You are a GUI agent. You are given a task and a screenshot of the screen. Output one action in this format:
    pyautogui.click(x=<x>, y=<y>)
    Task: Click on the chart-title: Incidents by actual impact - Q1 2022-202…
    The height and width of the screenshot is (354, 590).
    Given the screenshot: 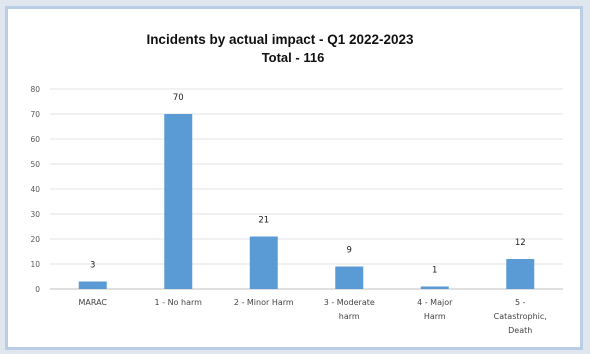 What is the action you would take?
    pyautogui.click(x=280, y=39)
    